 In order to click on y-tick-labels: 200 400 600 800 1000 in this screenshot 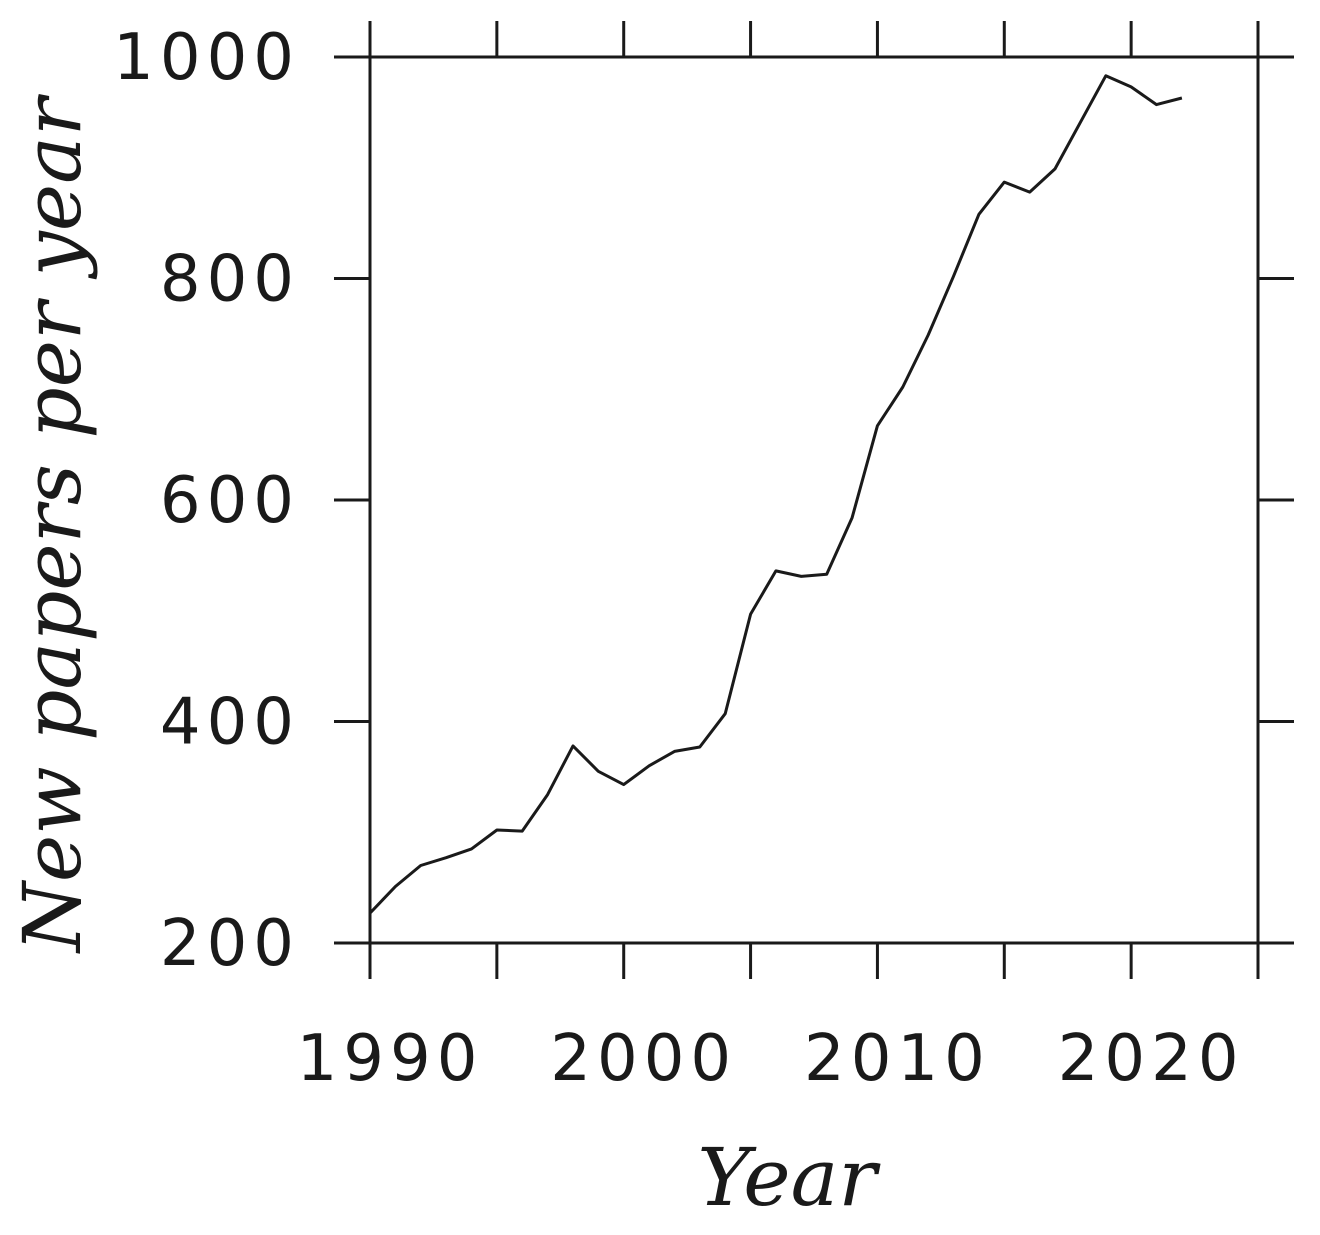, I will do `click(206, 501)`.